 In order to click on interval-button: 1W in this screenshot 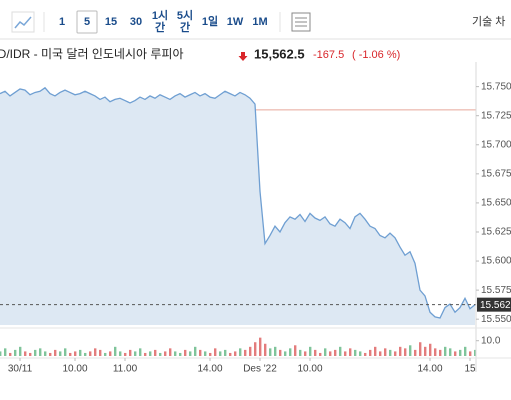, I will do `click(235, 22)`.